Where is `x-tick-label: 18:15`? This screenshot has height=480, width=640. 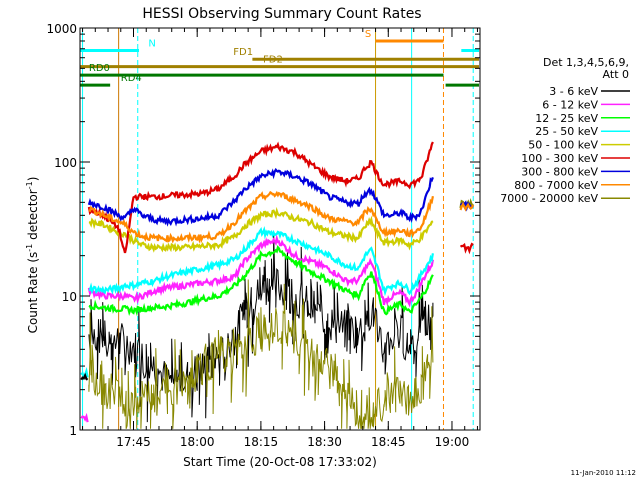 x-tick-label: 18:15 is located at coordinates (261, 442).